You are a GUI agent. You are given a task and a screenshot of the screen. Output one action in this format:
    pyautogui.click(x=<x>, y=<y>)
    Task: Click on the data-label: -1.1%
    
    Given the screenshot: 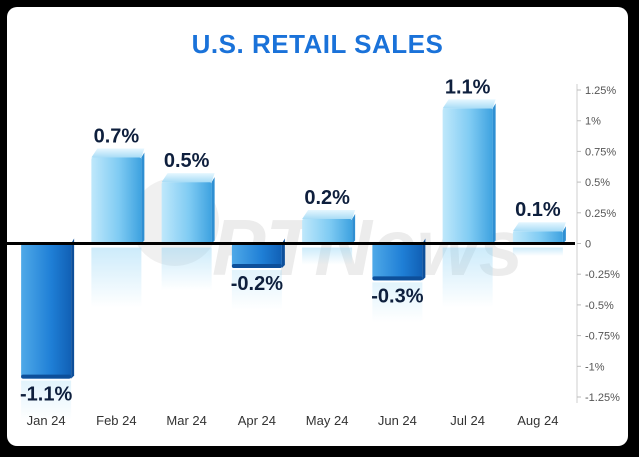 What is the action you would take?
    pyautogui.click(x=46, y=395)
    